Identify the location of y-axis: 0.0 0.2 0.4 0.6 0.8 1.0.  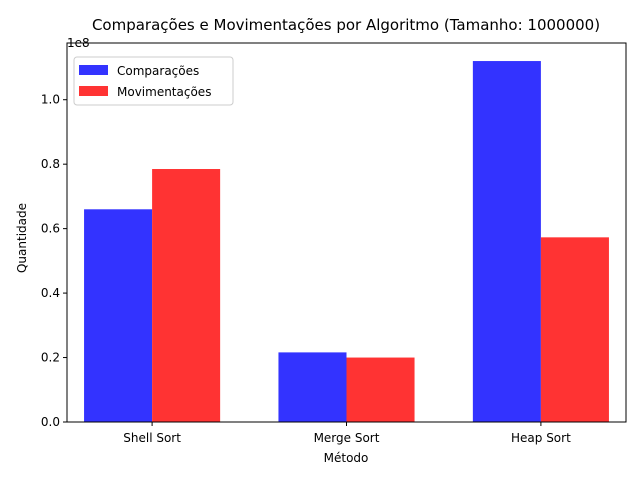
(54, 261).